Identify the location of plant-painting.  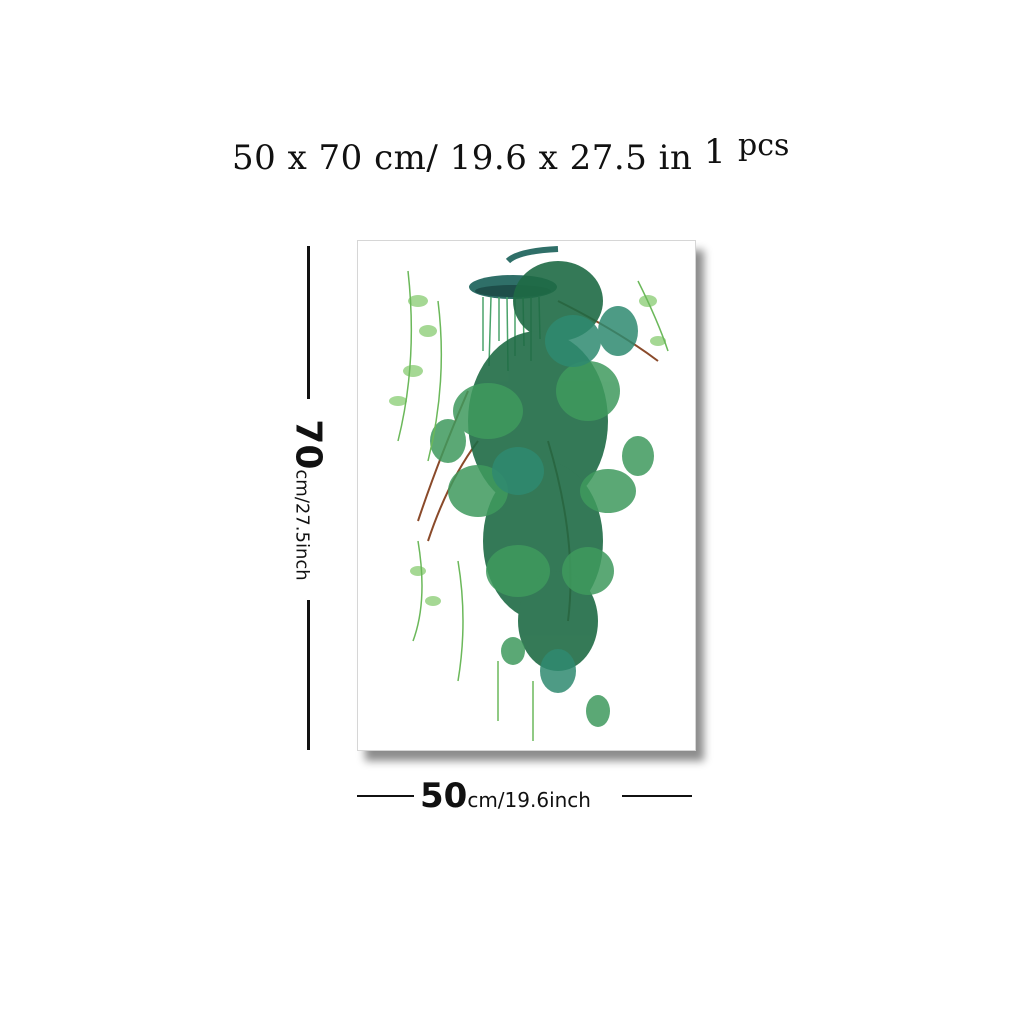
(529, 493).